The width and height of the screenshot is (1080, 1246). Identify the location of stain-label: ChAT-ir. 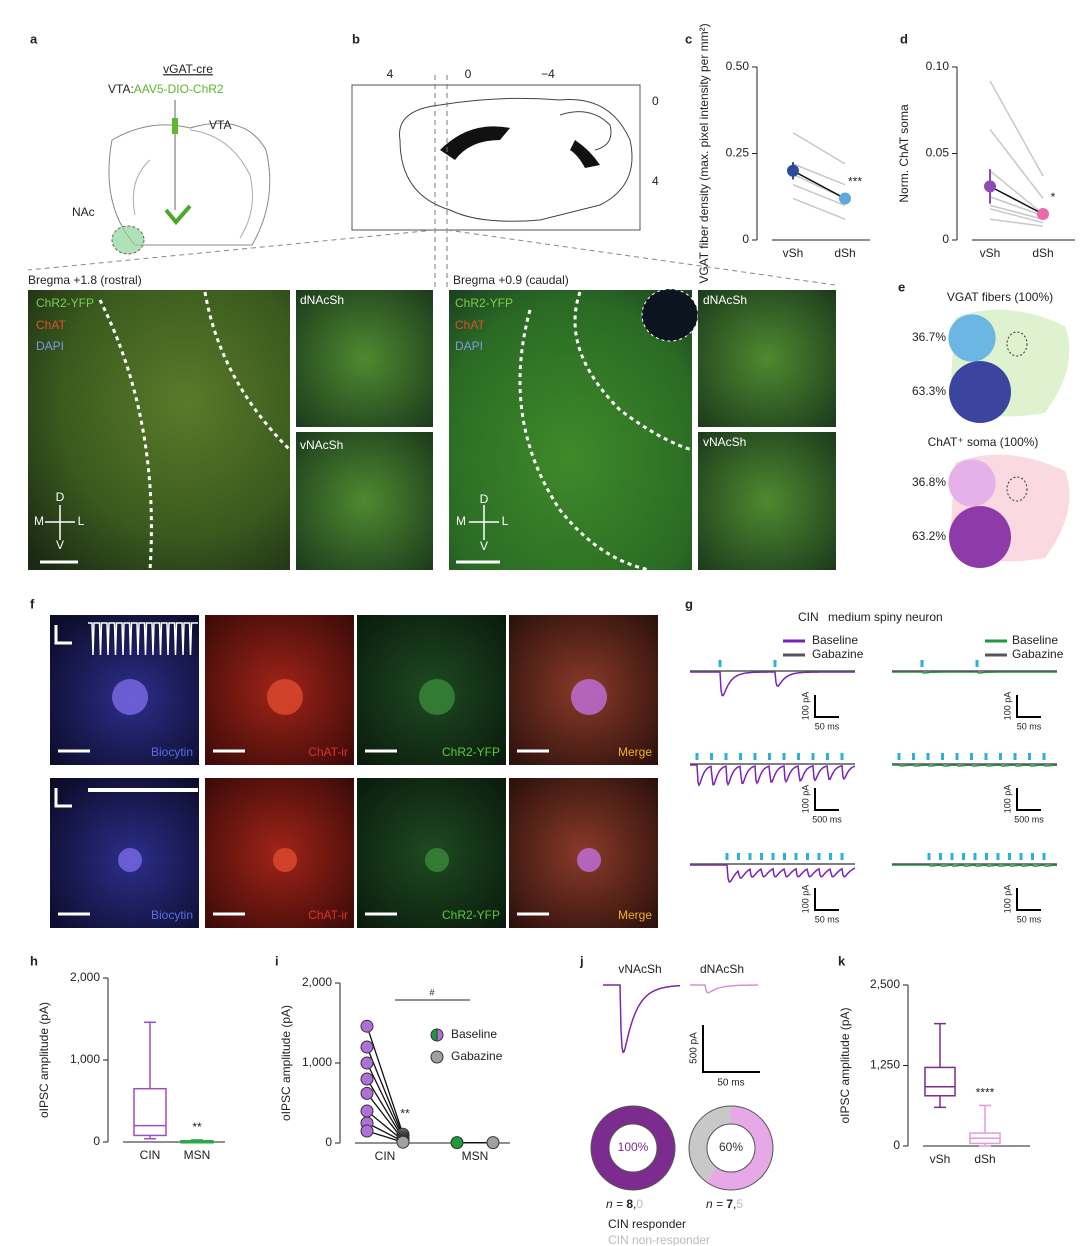
(328, 752).